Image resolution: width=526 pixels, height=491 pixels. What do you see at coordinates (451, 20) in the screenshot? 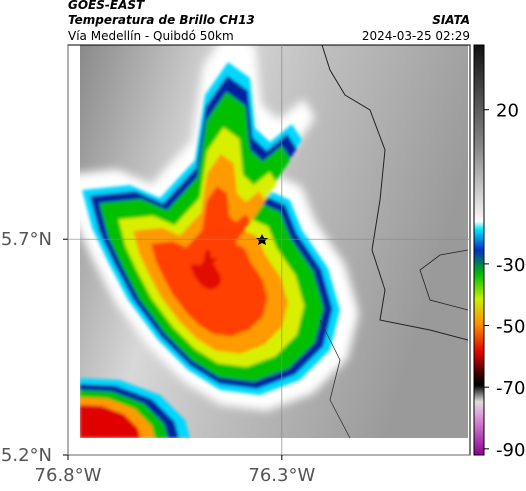
I see `source: SIATA` at bounding box center [451, 20].